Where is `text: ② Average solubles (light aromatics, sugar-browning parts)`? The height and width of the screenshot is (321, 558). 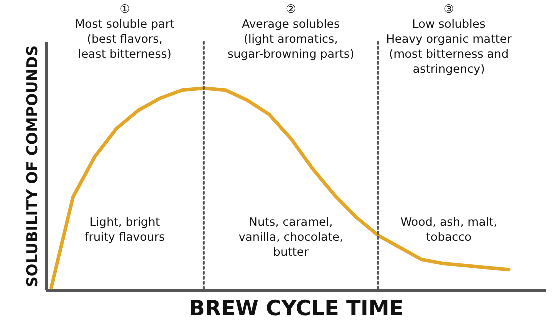
text: ② Average solubles (light aromatics, sugar-browning parts) is located at coordinates (291, 31).